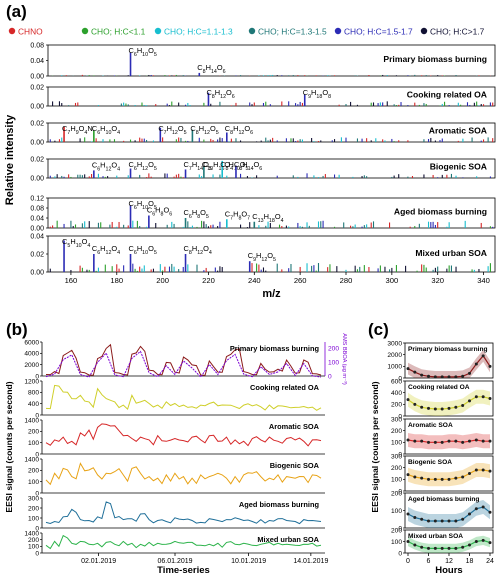  What do you see at coordinates (442, 511) in the screenshot?
I see `diurnal-subplot: 200 100 0 Aged biomass burning` at bounding box center [442, 511].